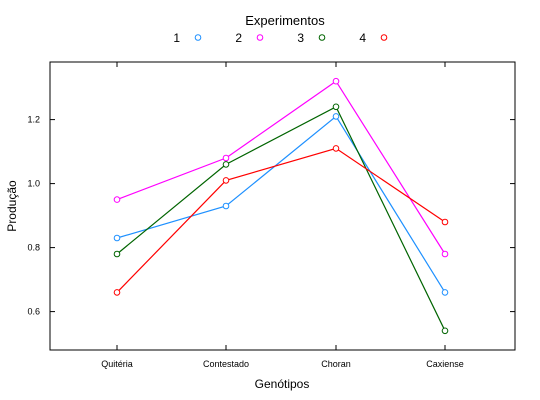 Image resolution: width=540 pixels, height=400 pixels. I want to click on legend-label: 2, so click(238, 38).